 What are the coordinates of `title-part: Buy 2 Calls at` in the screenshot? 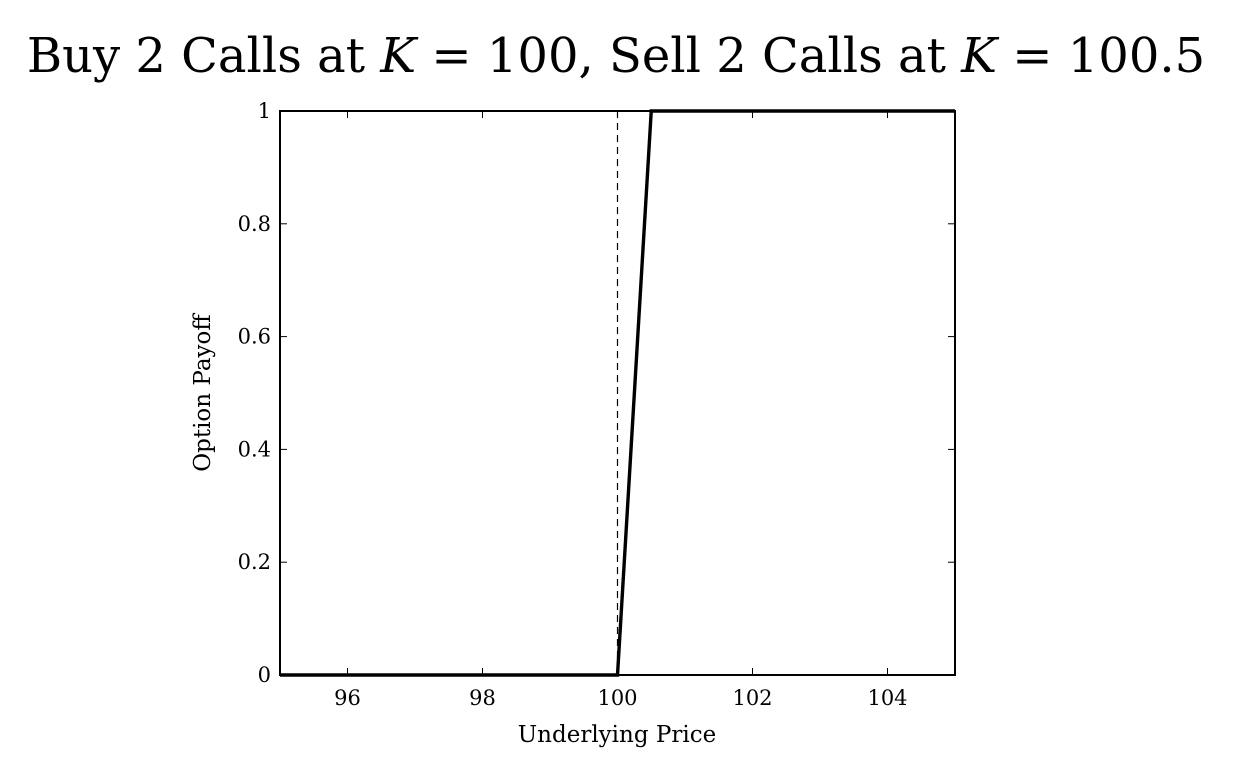 It's located at (203, 56).